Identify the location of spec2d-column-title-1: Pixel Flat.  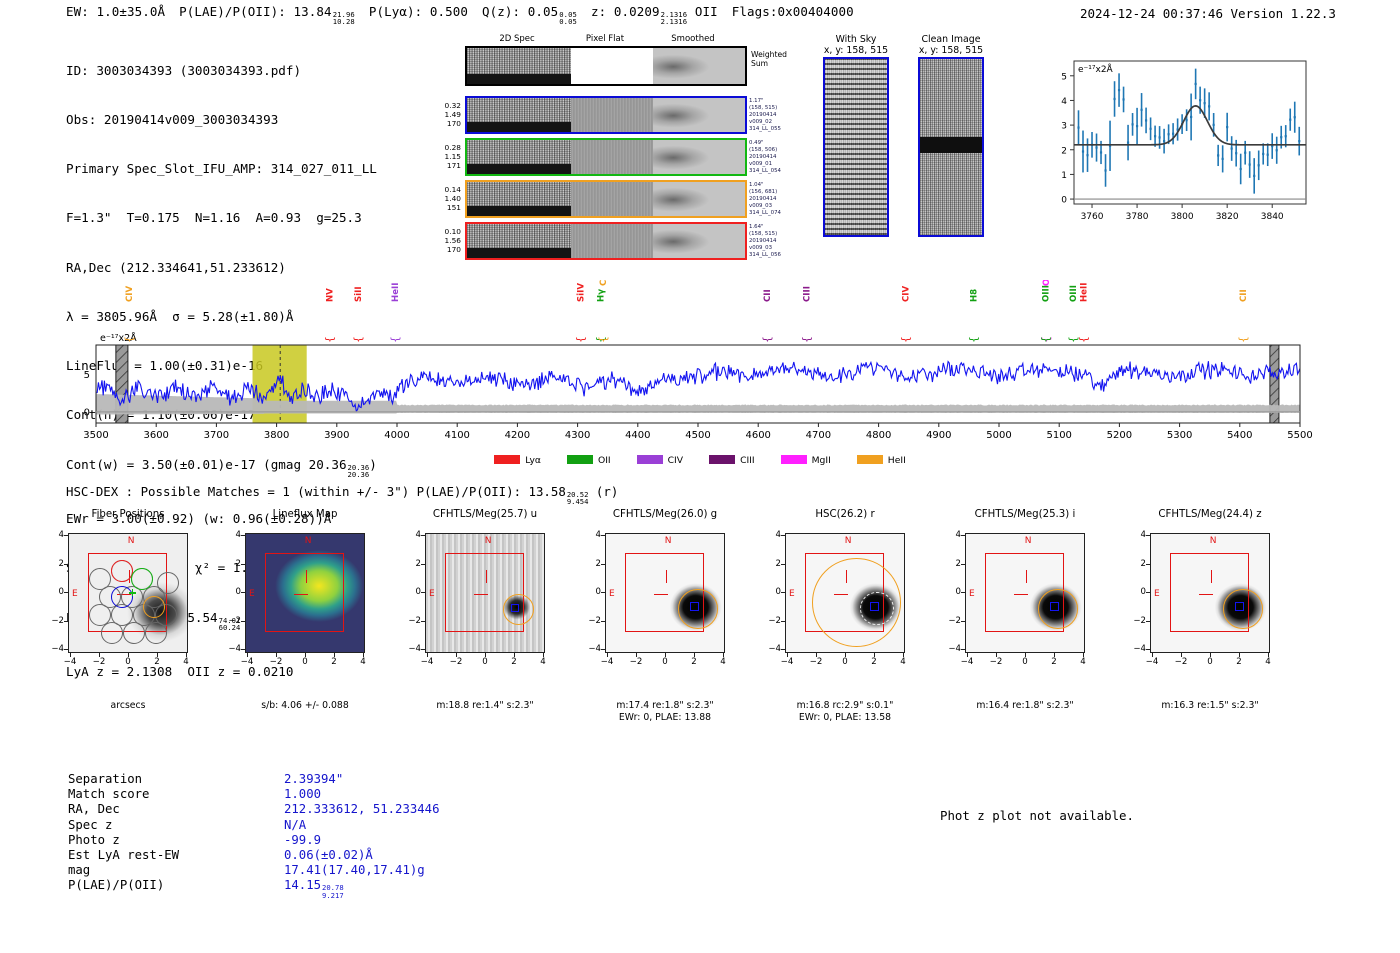
(605, 39).